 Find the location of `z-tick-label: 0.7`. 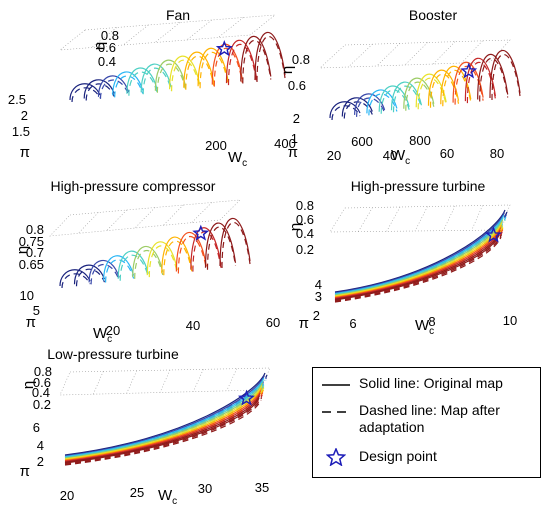

z-tick-label: 0.7 is located at coordinates (35, 252).